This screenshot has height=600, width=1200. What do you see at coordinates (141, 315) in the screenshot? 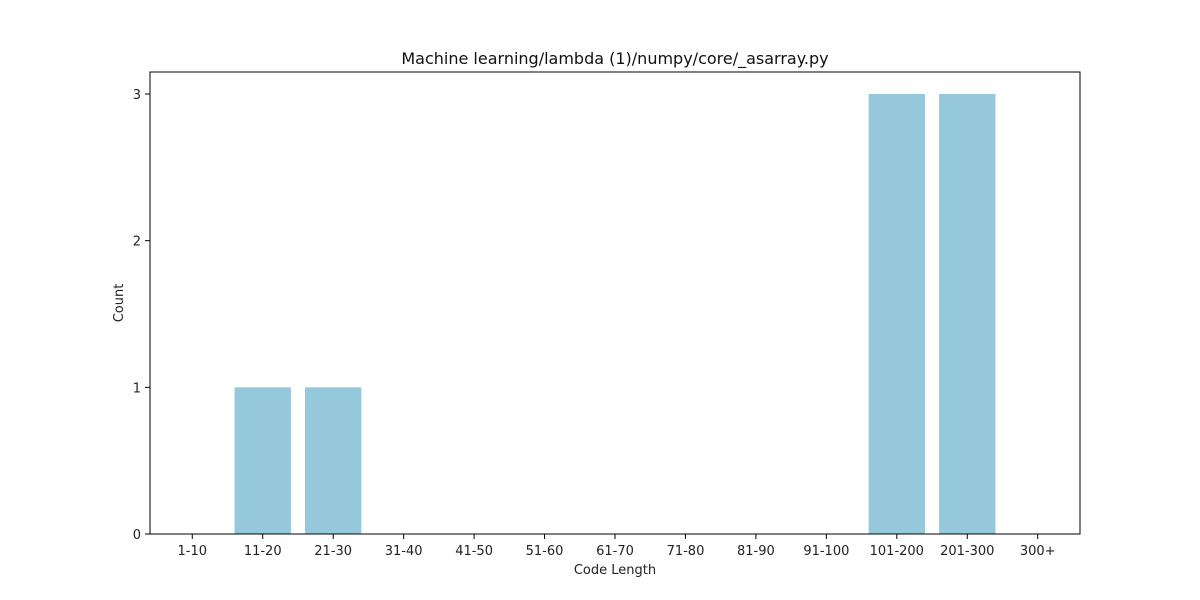
I see `y-axis-ticks: 0 1 2 3` at bounding box center [141, 315].